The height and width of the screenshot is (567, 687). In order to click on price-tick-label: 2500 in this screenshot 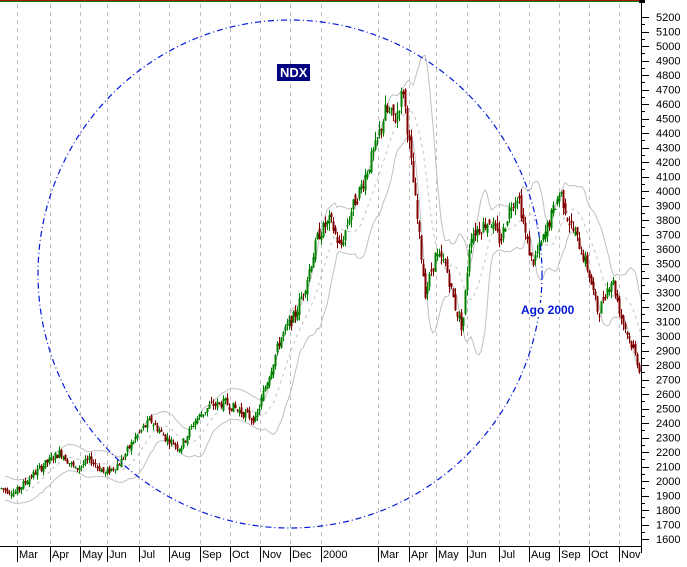, I will do `click(668, 410)`.